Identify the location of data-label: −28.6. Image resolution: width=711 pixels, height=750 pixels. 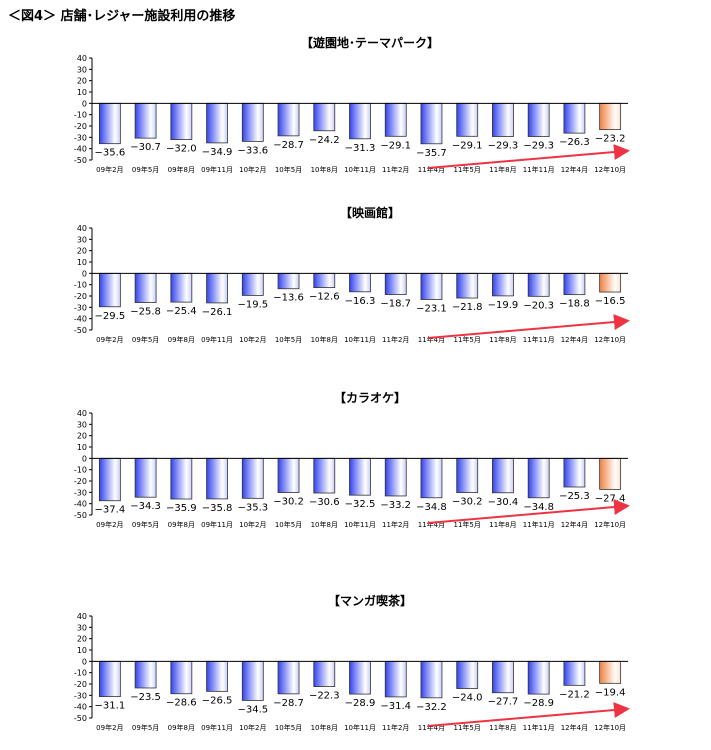
(181, 703).